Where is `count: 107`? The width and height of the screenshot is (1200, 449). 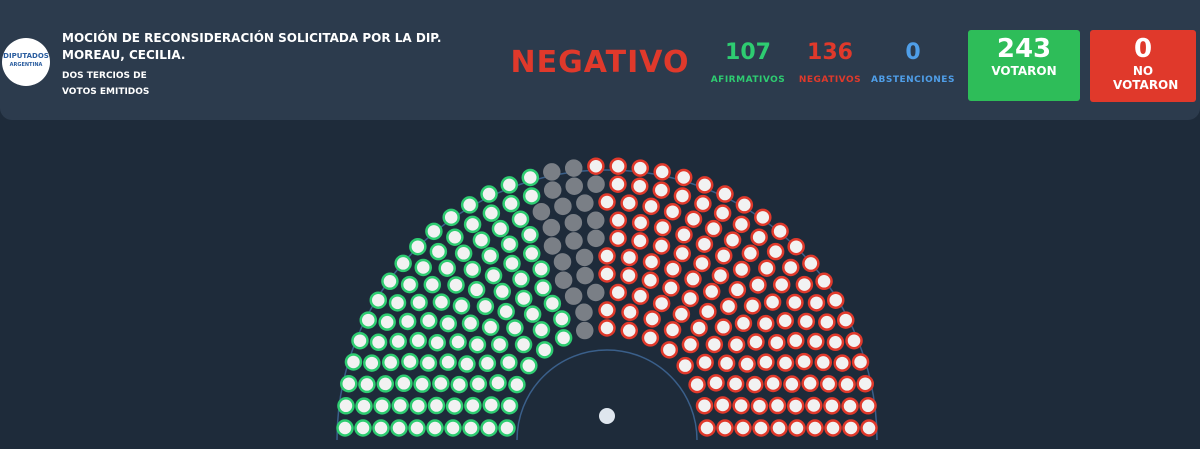 count: 107 is located at coordinates (748, 52).